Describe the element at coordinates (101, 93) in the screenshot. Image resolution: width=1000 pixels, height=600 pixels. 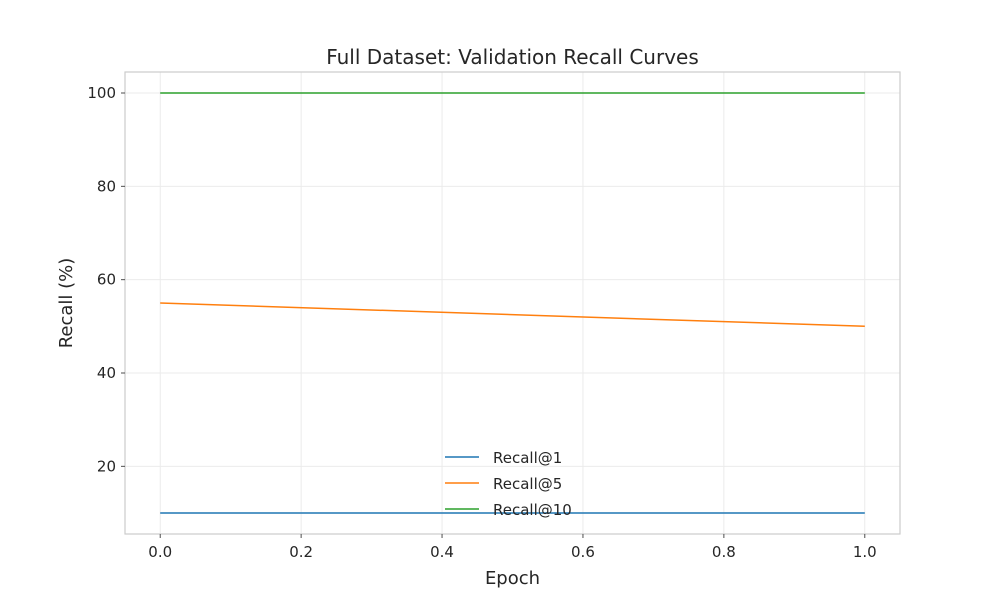
I see `y-tick-label: 100` at that location.